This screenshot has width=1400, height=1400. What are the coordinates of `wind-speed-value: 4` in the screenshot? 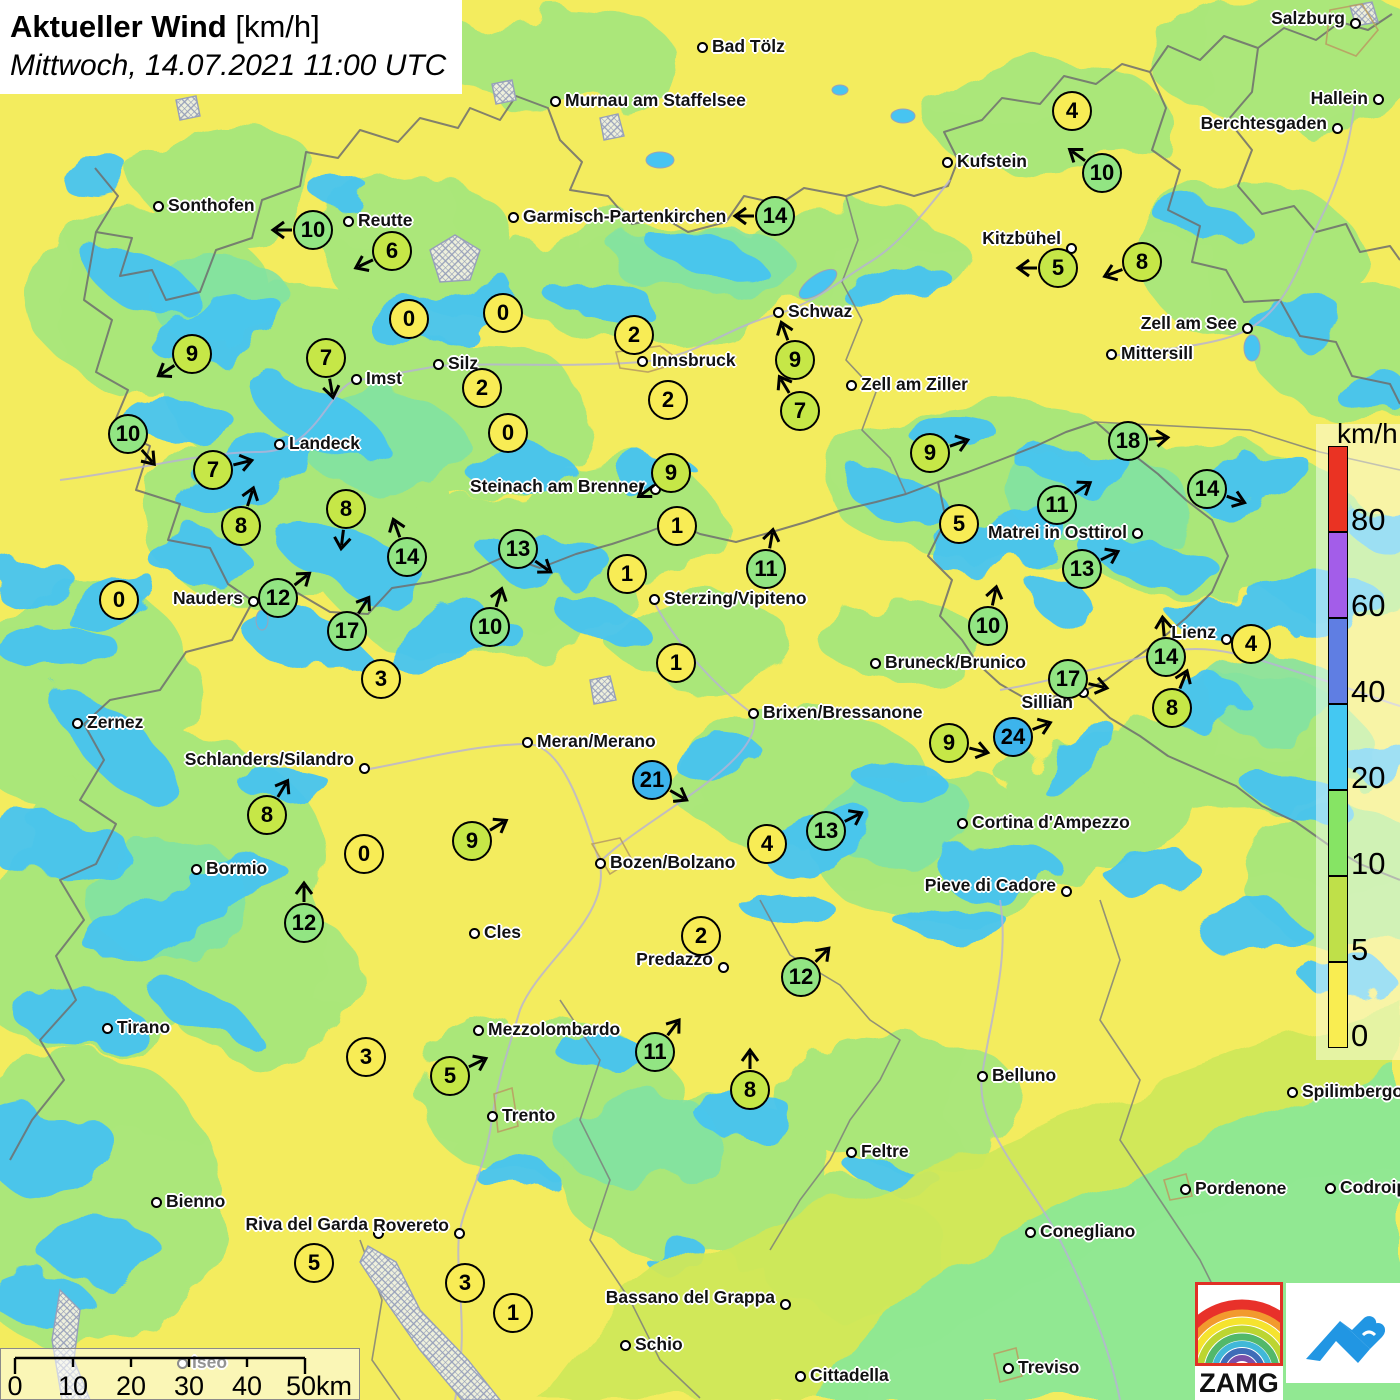 It's located at (1072, 110).